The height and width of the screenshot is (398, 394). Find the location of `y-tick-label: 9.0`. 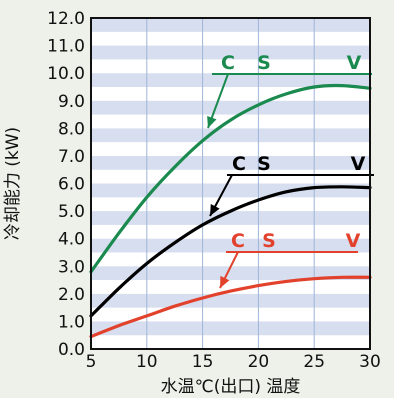

y-tick-label: 9.0 is located at coordinates (71, 102).